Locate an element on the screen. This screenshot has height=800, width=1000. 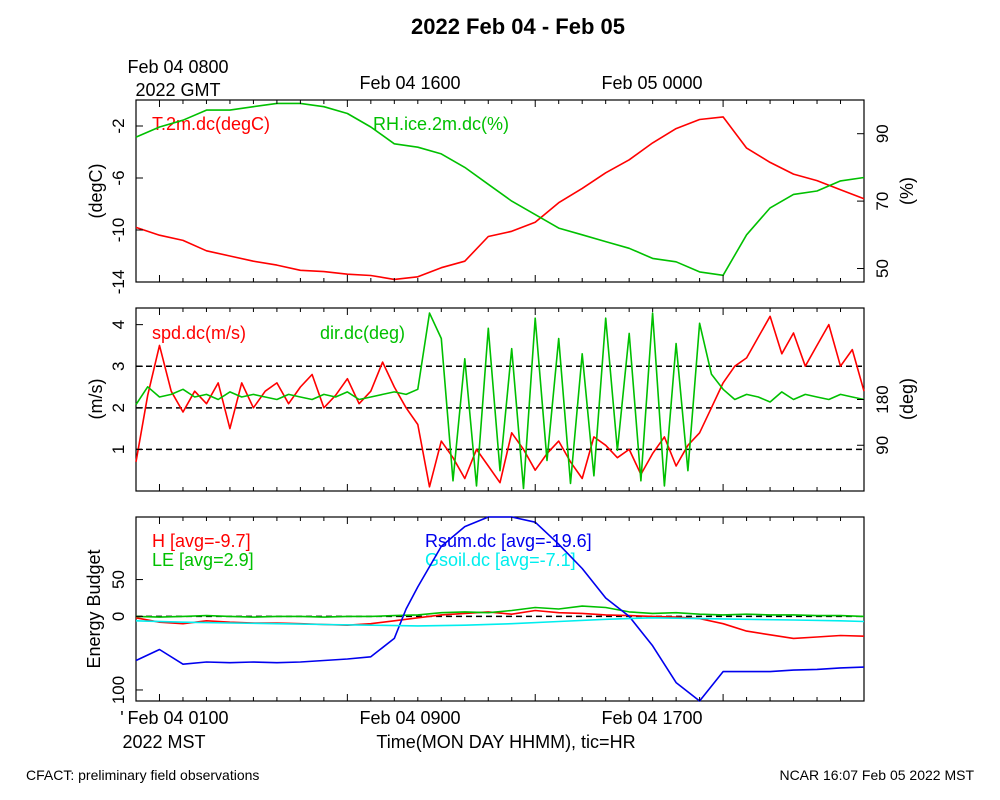
y2-tick-label: 180 is located at coordinates (882, 399).